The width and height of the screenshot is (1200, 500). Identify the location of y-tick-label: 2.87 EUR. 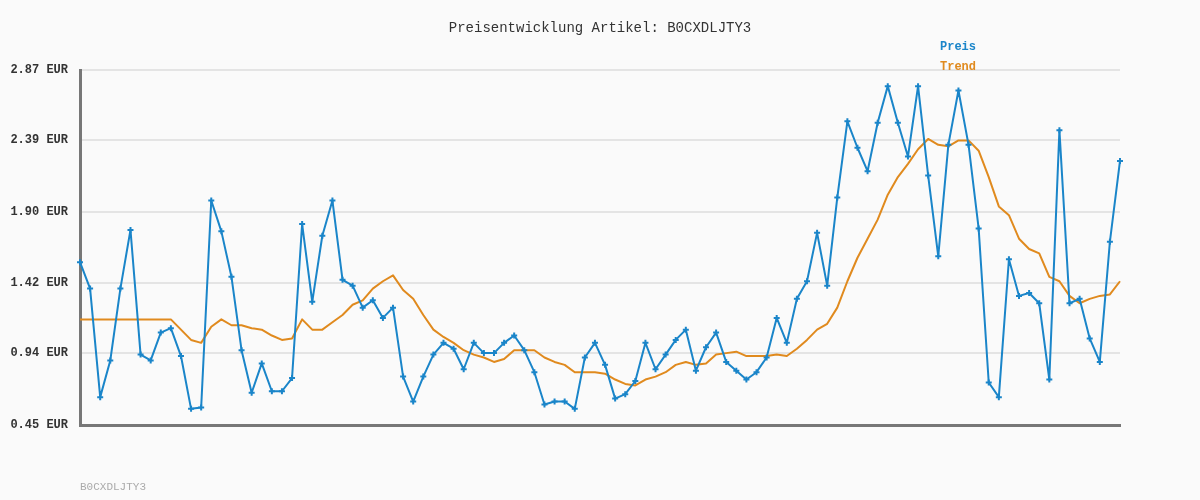
(39, 70).